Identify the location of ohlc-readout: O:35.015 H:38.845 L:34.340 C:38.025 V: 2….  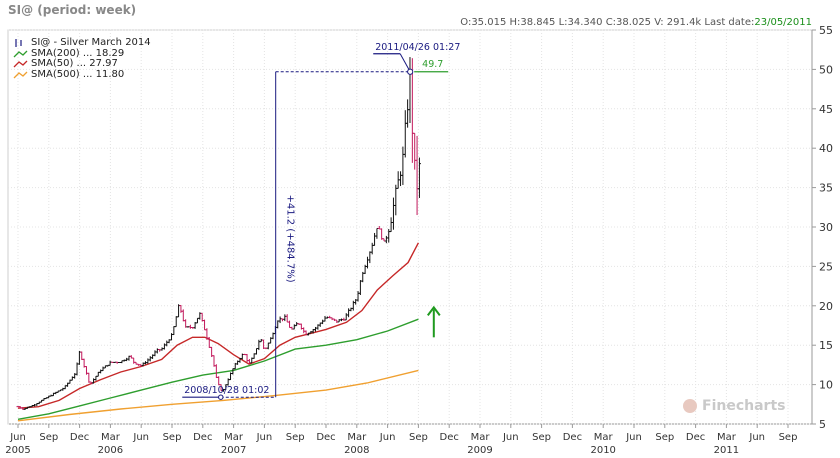
(636, 22).